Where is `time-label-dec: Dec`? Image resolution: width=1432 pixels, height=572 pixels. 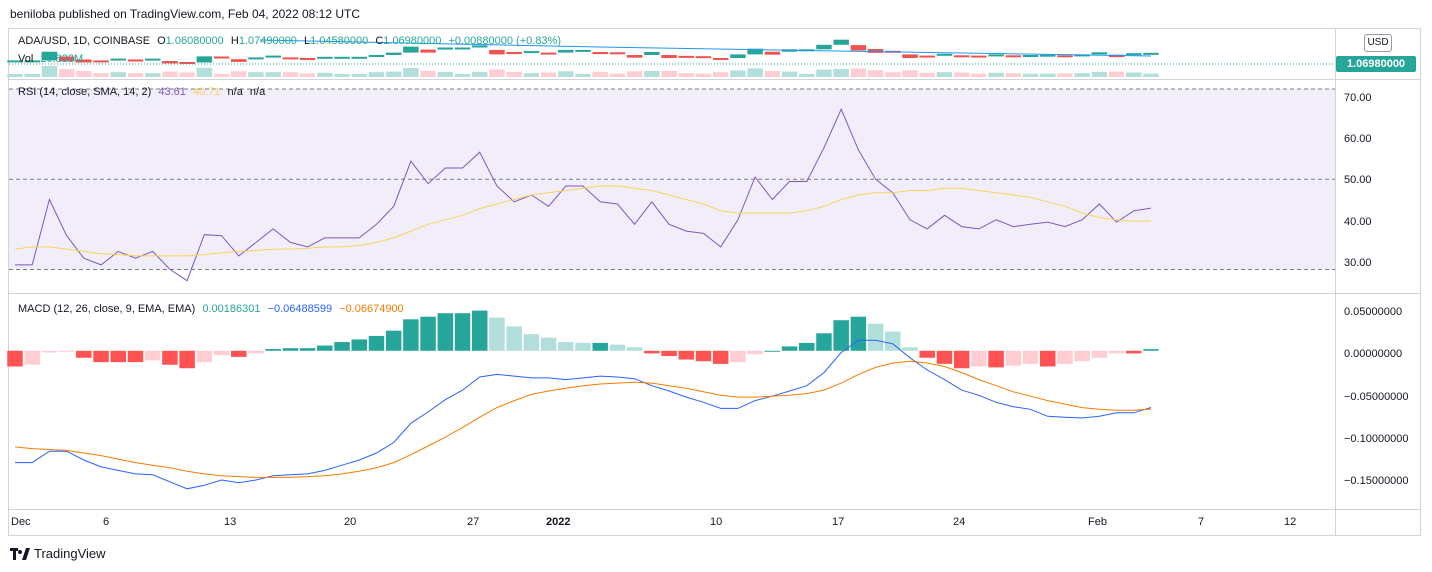 time-label-dec: Dec is located at coordinates (21, 522).